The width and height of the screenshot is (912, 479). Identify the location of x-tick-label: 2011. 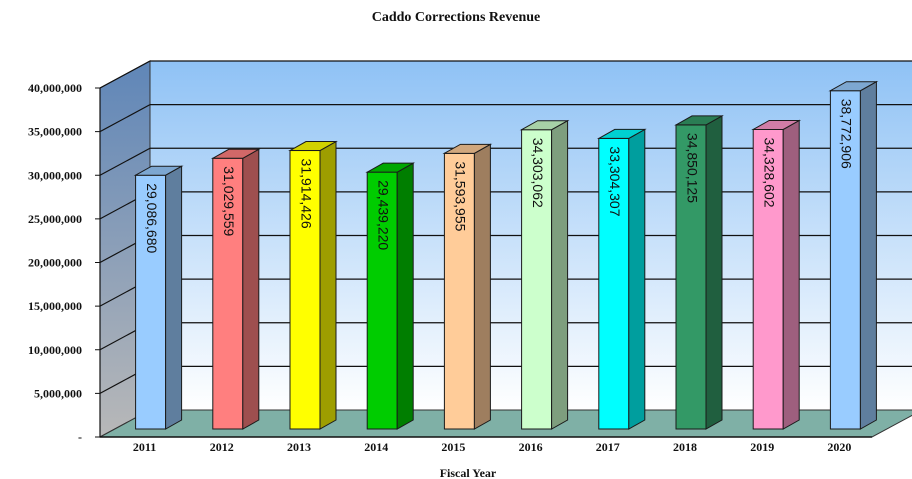
(144, 447).